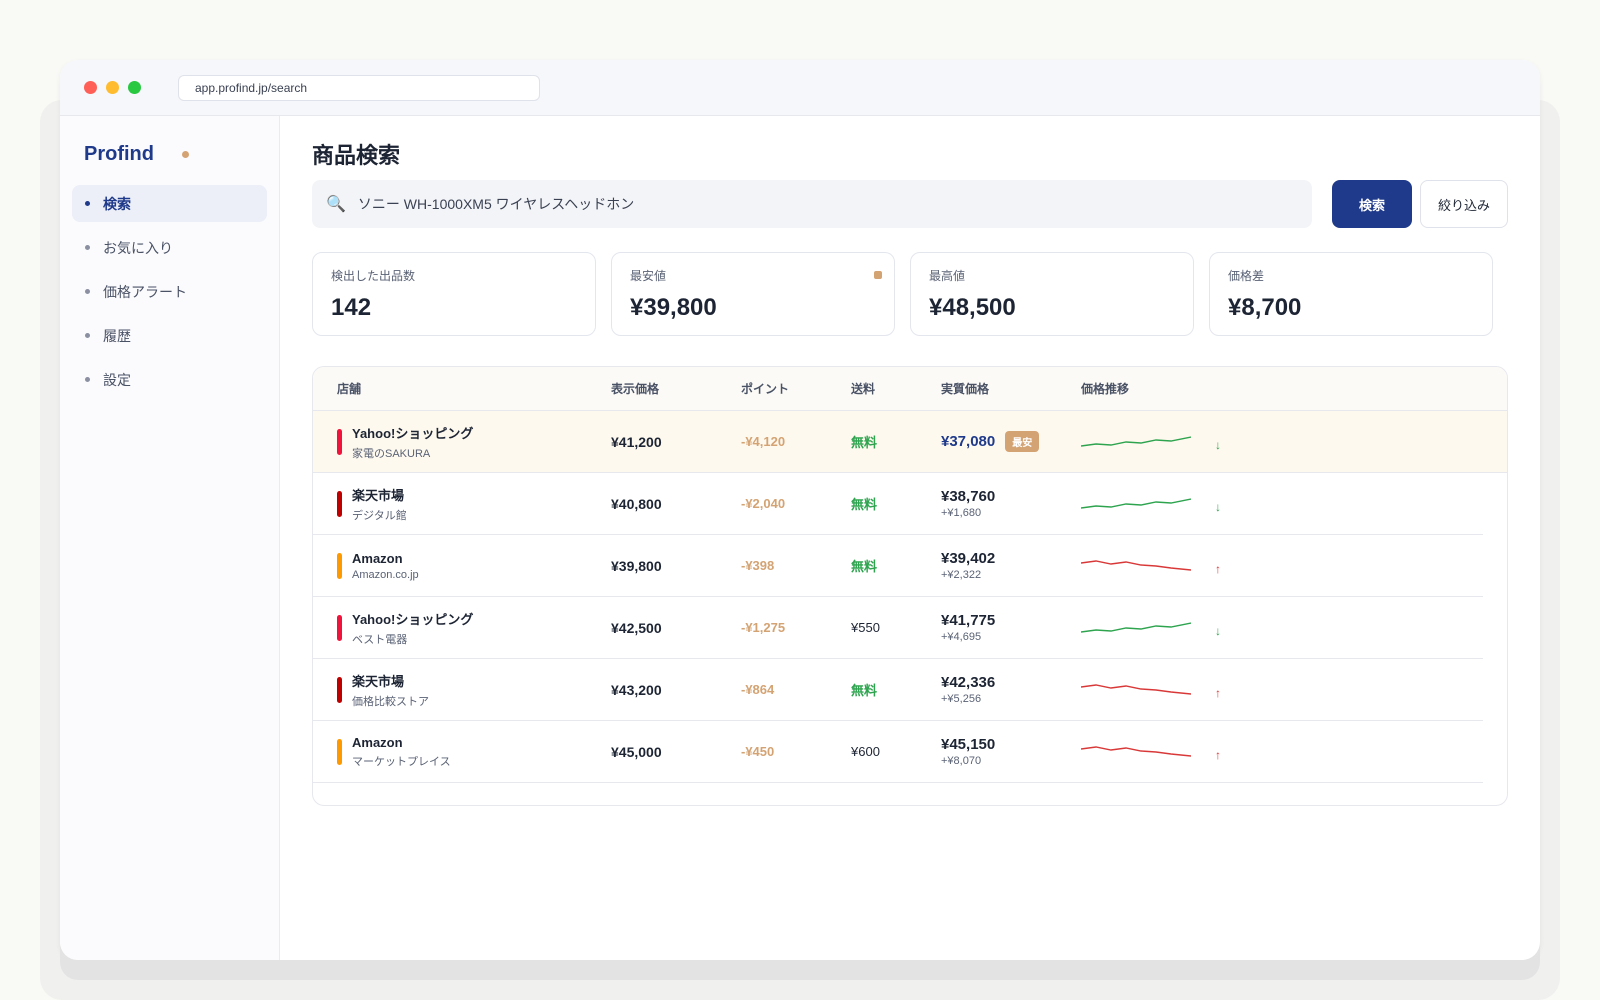  Describe the element at coordinates (385, 574) in the screenshot. I see `shop-store: Amazon.co.jp` at that location.